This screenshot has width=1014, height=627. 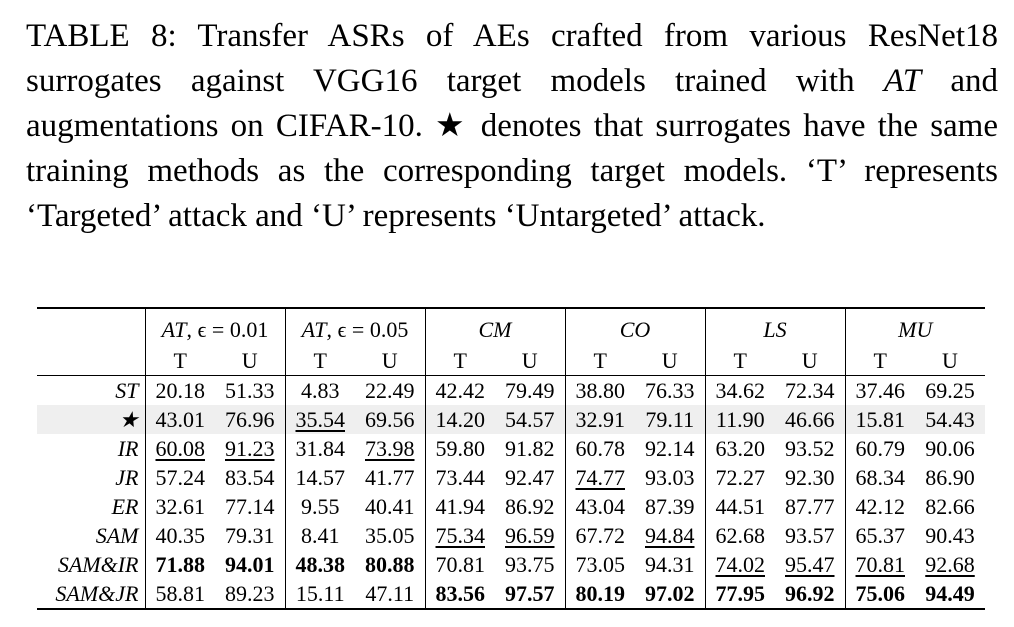 I want to click on cell: 80.19, so click(x=600, y=594).